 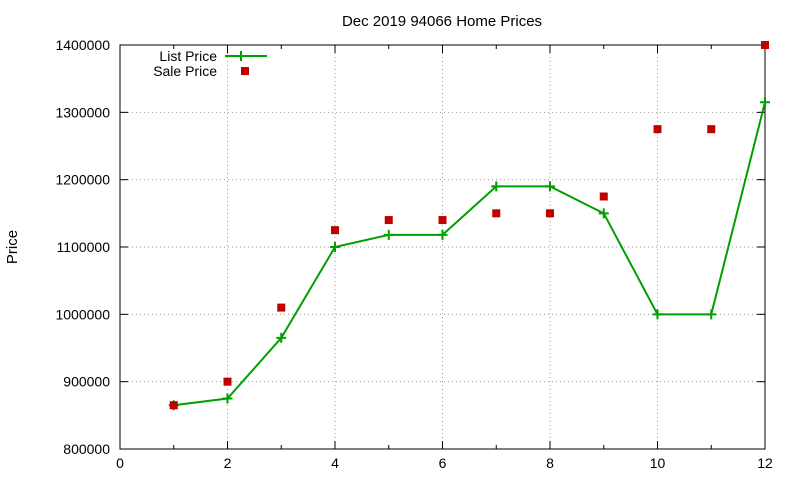 I want to click on x-tick-label: 6, so click(x=443, y=463).